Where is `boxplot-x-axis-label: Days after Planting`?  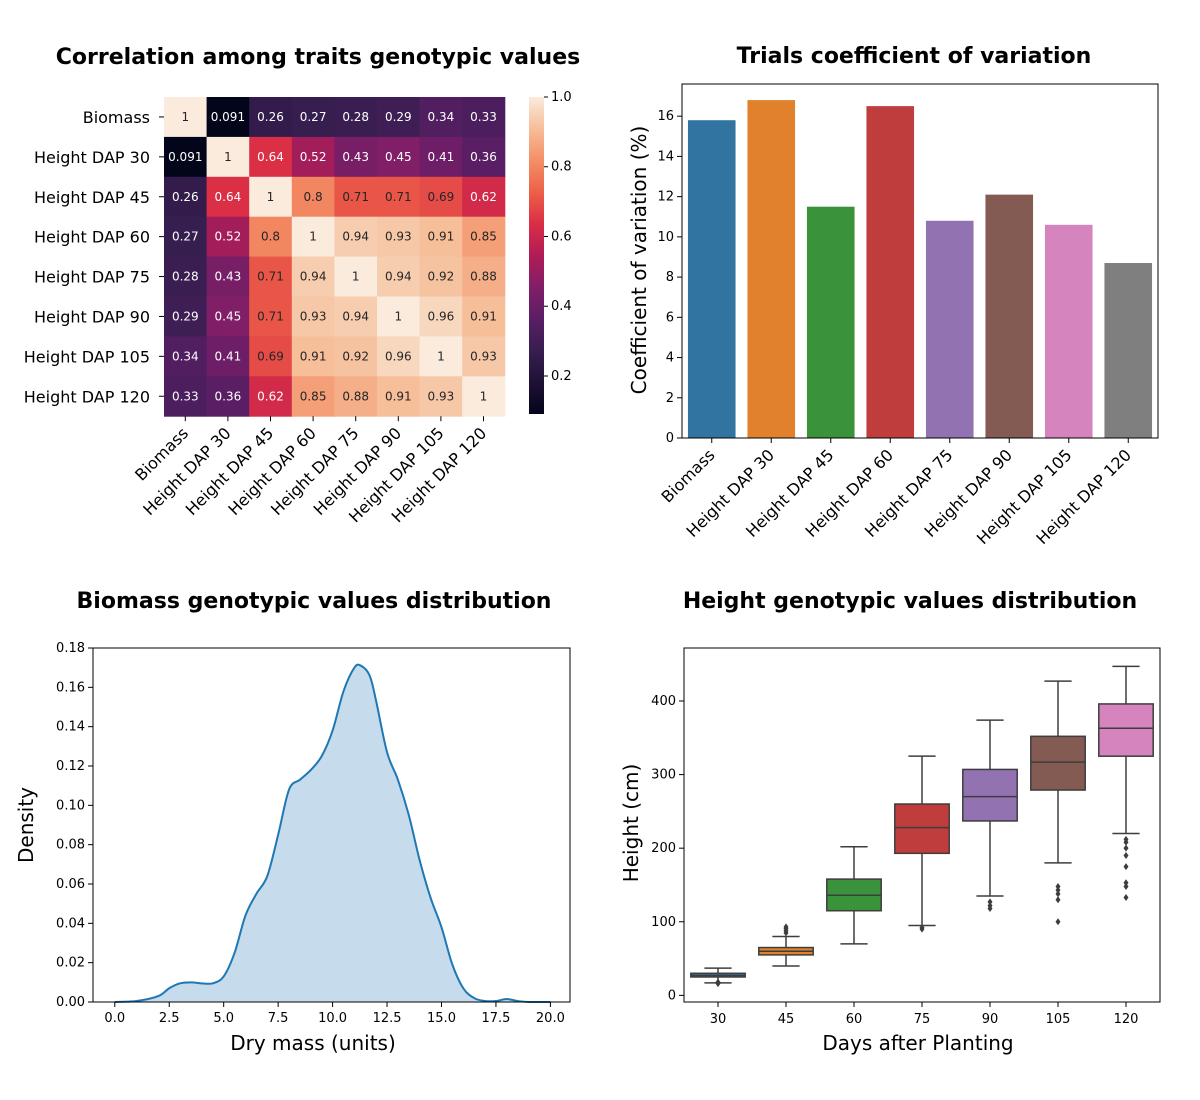 boxplot-x-axis-label: Days after Planting is located at coordinates (917, 1043).